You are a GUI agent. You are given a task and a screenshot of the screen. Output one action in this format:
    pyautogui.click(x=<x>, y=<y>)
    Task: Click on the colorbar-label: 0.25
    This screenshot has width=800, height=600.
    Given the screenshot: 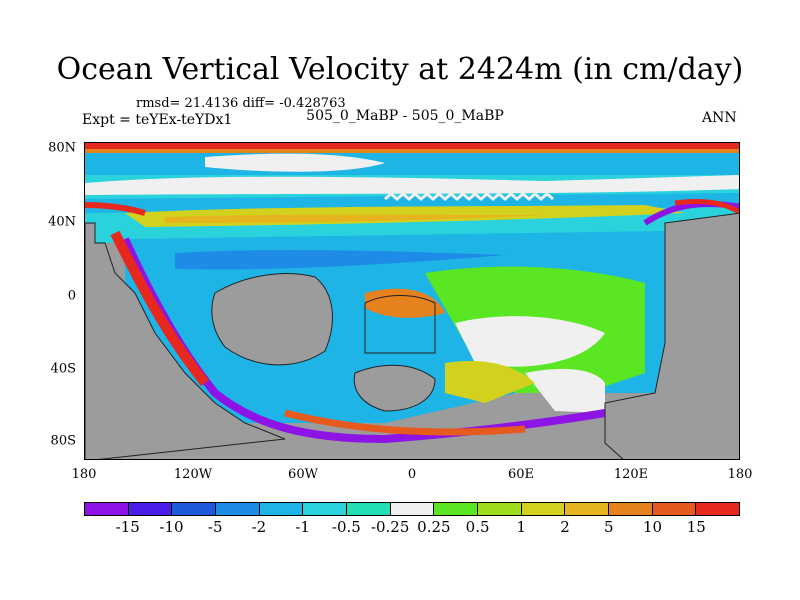 What is the action you would take?
    pyautogui.click(x=434, y=527)
    